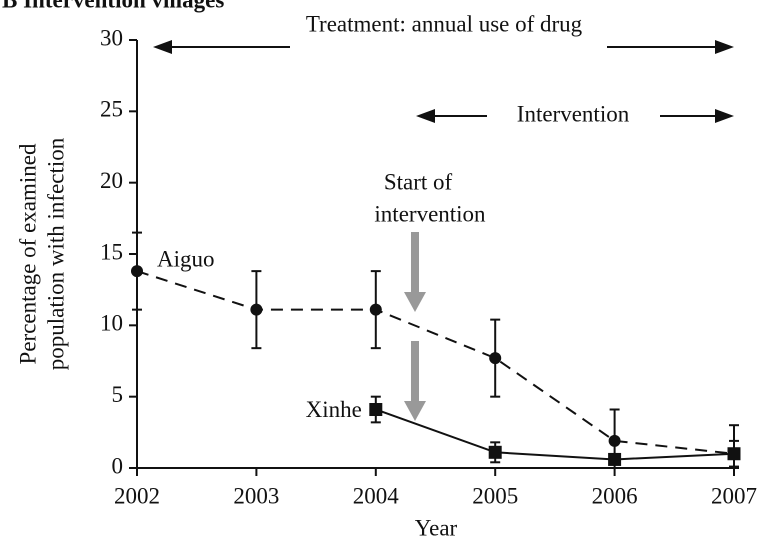 This screenshot has width=772, height=547. Describe the element at coordinates (573, 113) in the screenshot. I see `annotation: Intervention` at that location.